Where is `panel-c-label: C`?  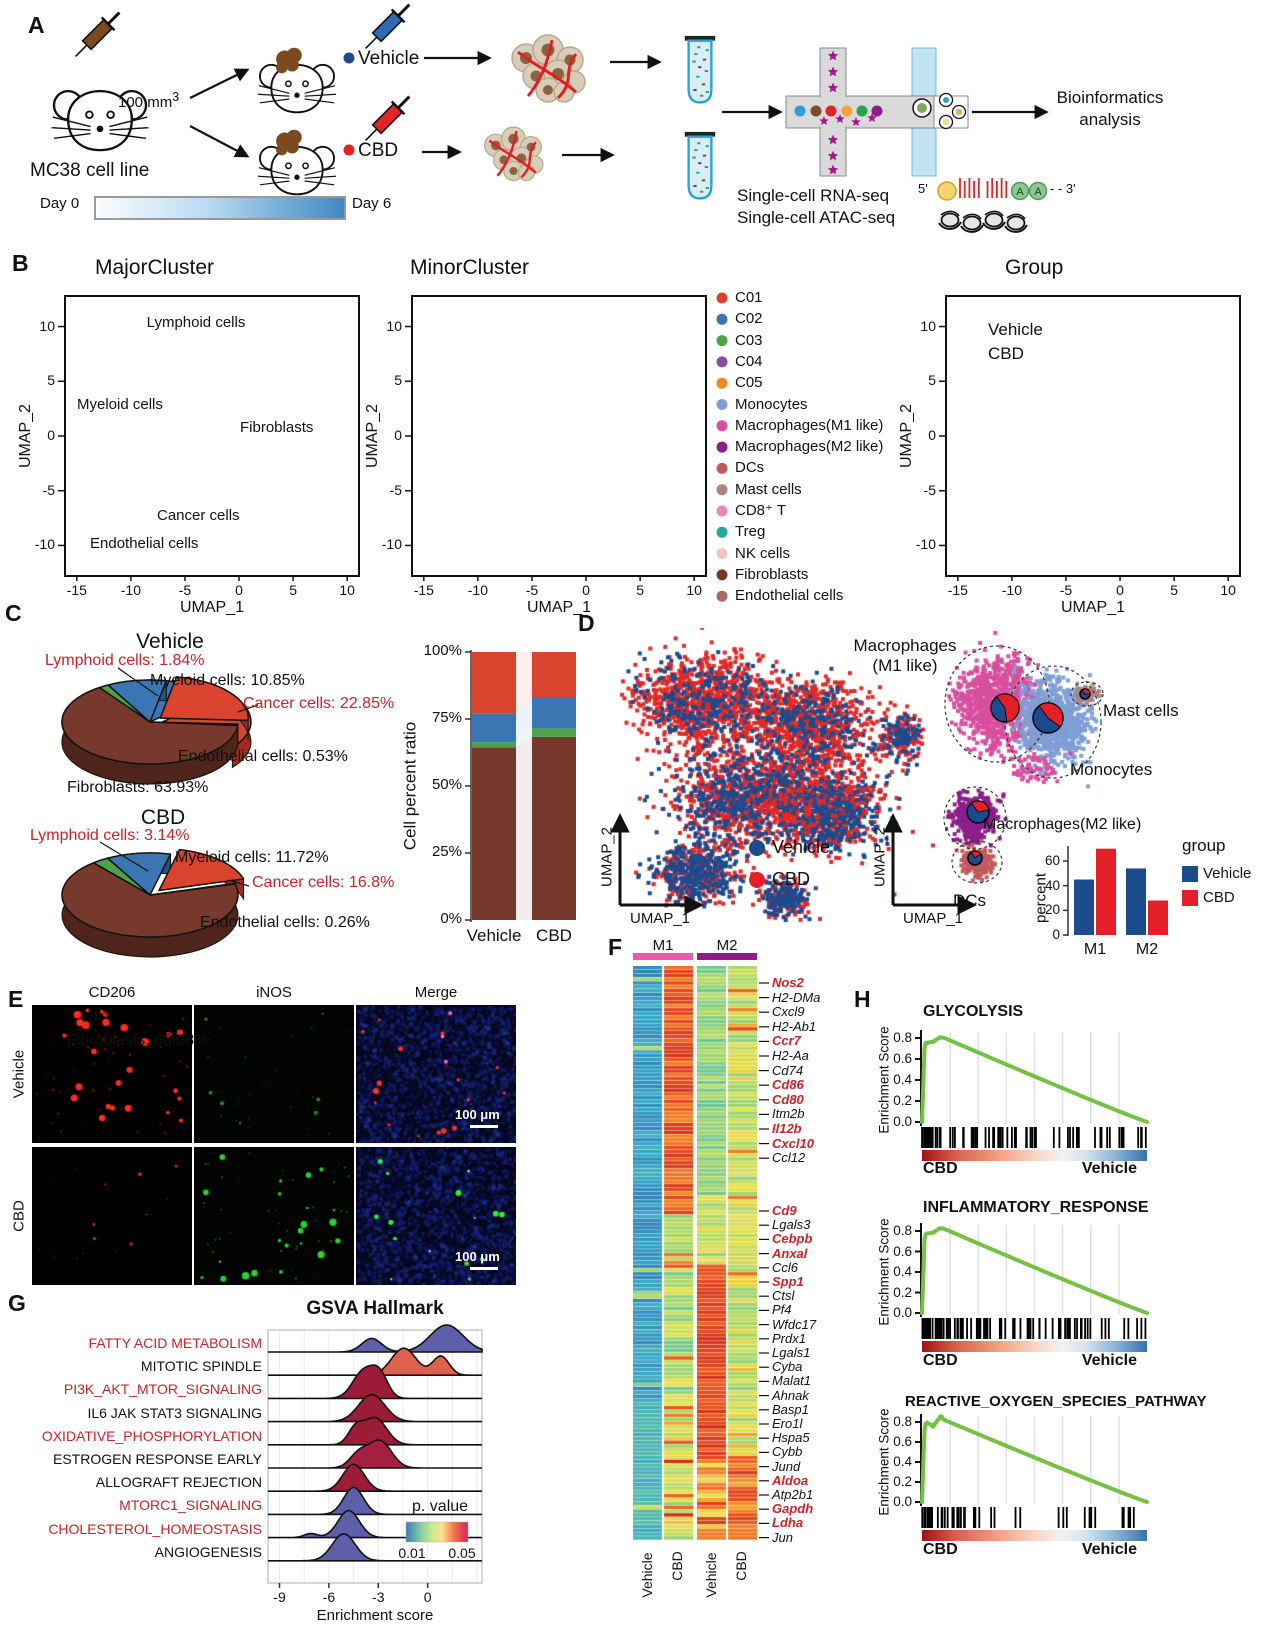
panel-c-label: C is located at coordinates (13, 613).